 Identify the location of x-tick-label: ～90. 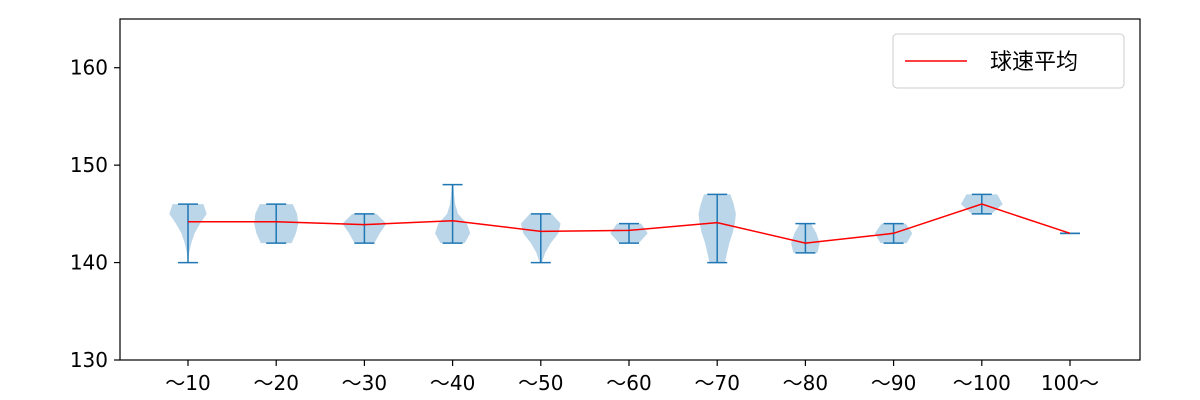
(893, 383).